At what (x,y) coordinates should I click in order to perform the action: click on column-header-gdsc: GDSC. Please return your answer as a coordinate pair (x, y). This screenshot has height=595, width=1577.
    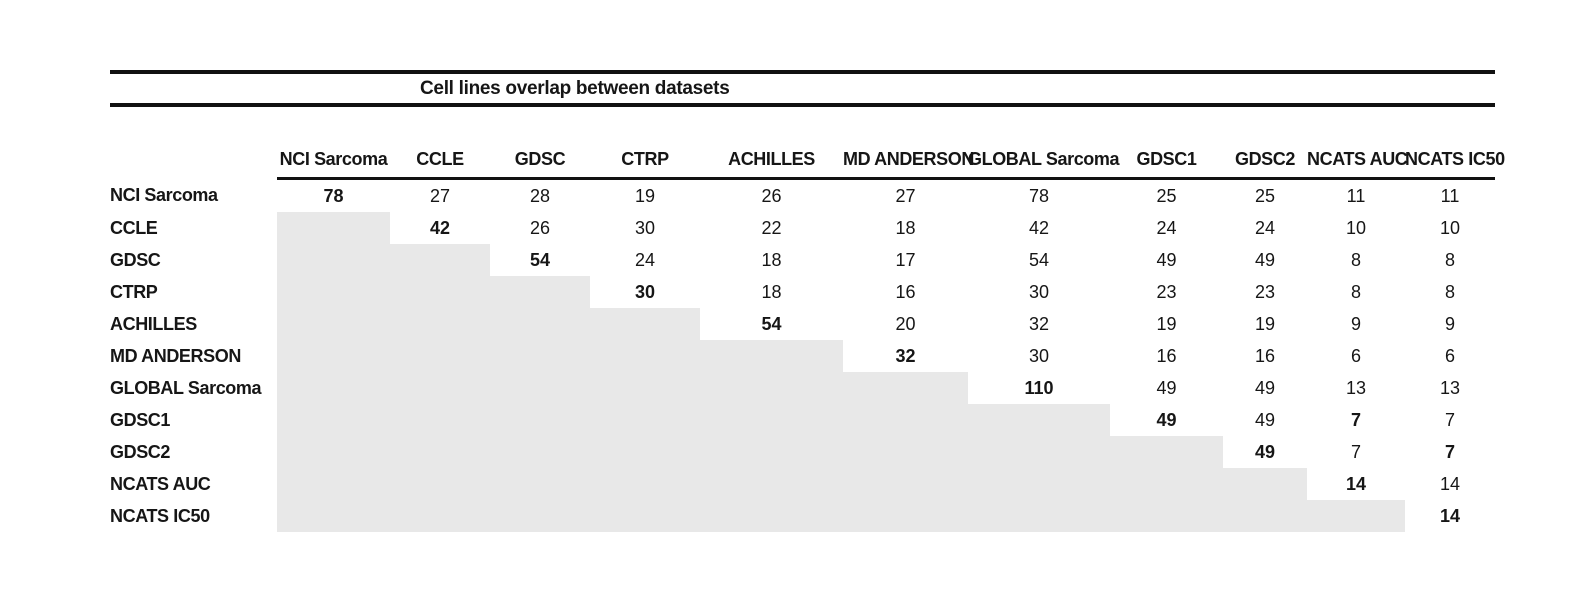
    Looking at the image, I should click on (540, 143).